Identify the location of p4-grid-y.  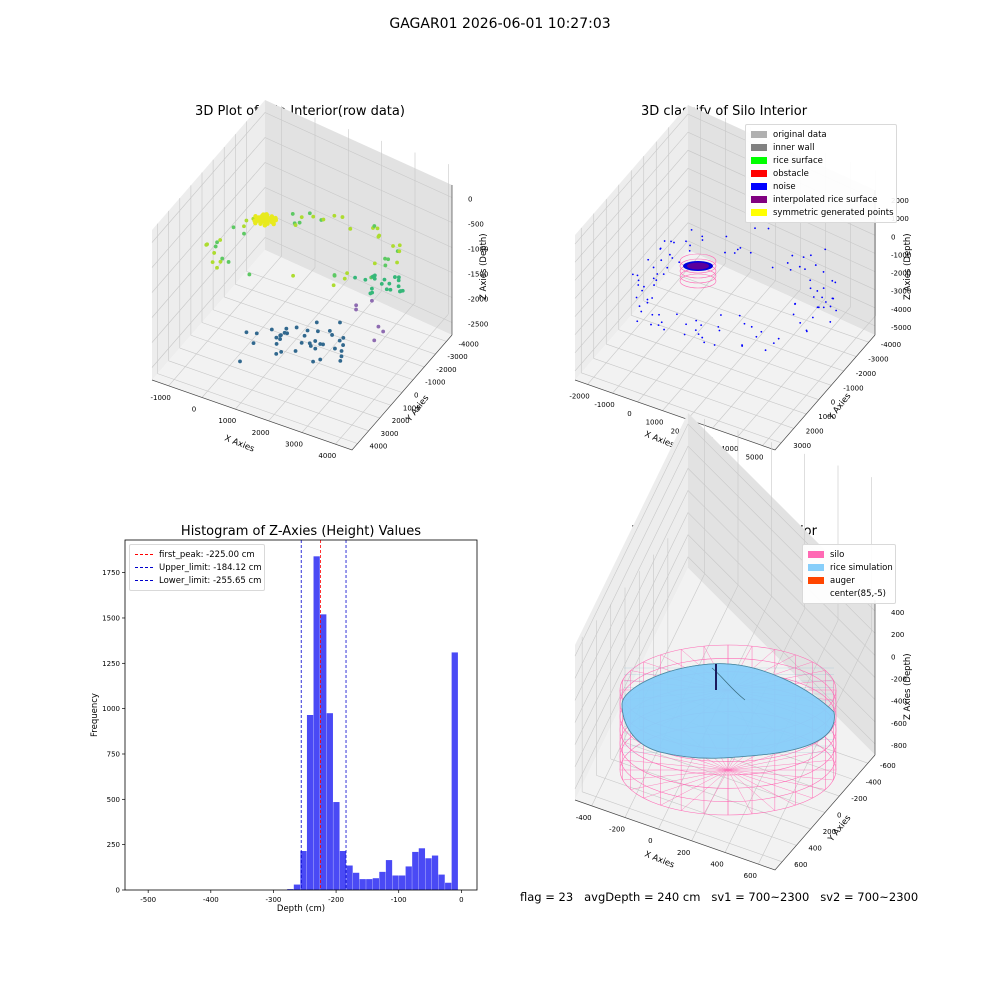
(696, 810).